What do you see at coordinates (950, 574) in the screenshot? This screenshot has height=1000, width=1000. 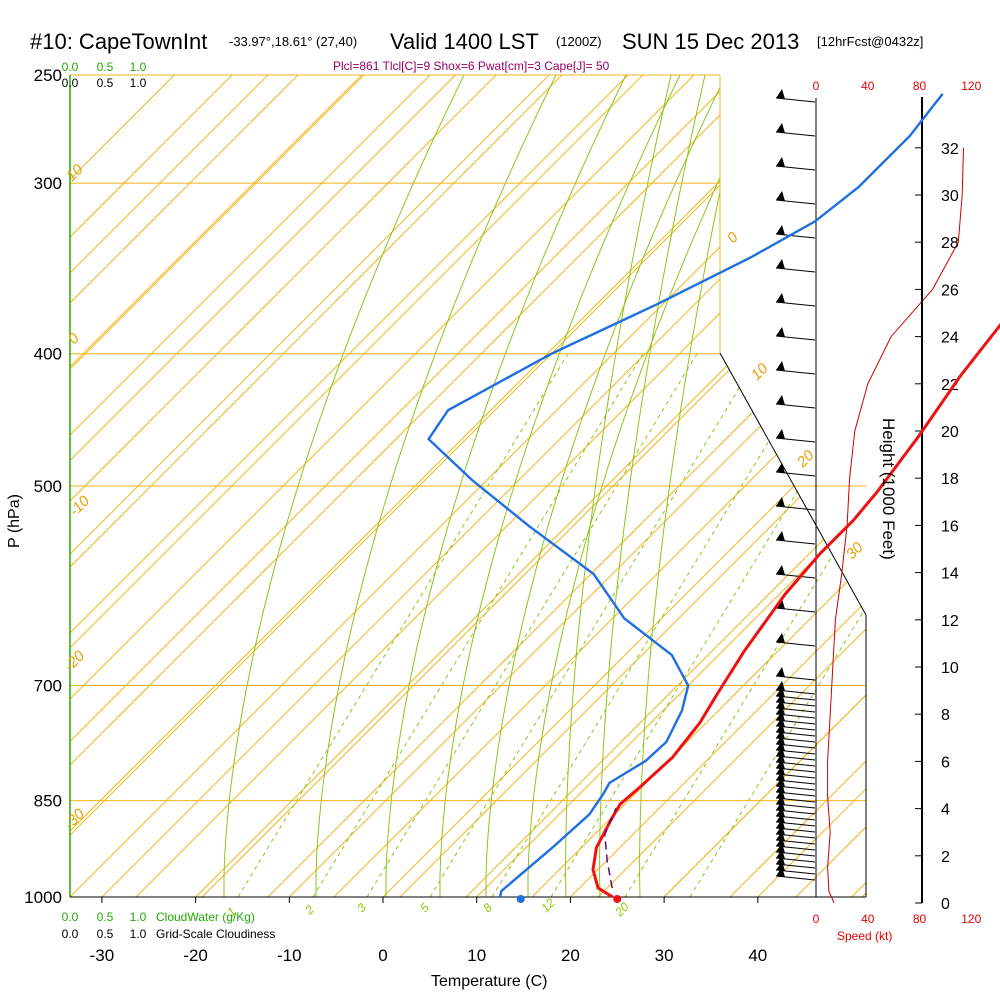 I see `height-tick-label: 14` at bounding box center [950, 574].